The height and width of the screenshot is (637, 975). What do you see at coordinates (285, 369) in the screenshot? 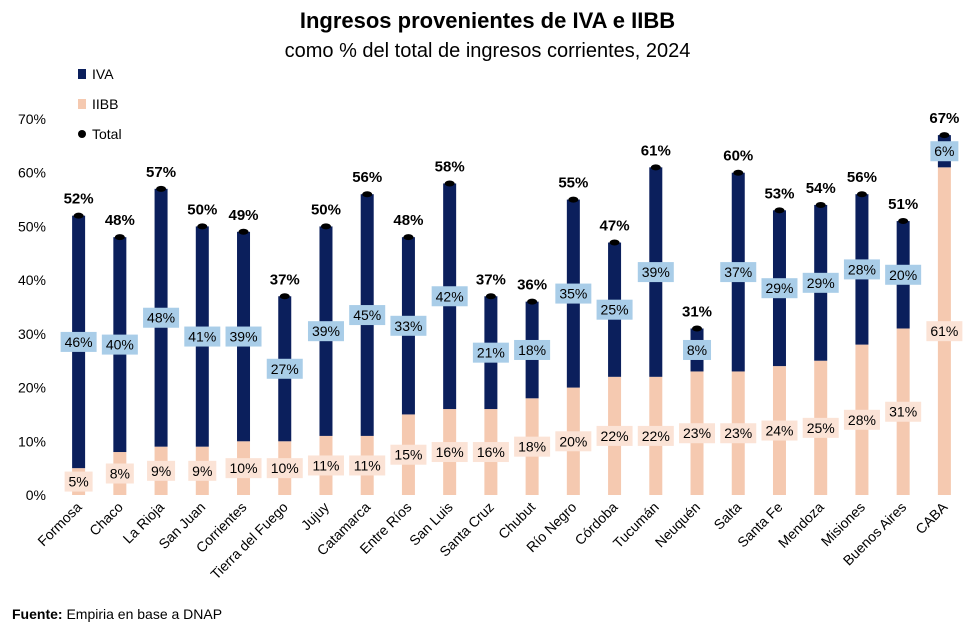
I see `iva-data-label: 27%` at bounding box center [285, 369].